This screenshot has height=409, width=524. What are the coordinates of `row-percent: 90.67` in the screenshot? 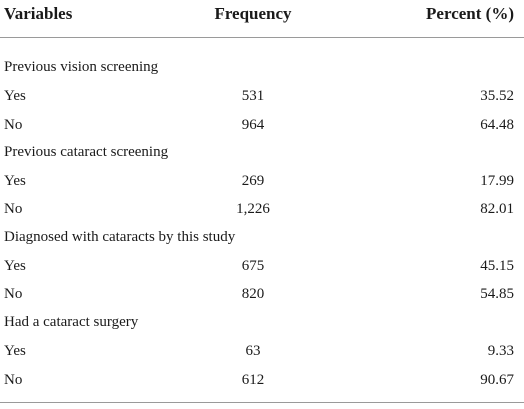 It's located at (497, 380).